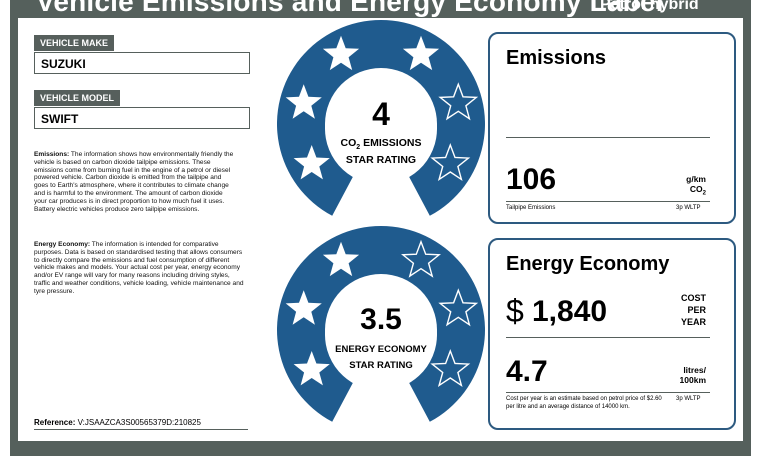 The height and width of the screenshot is (456, 762). I want to click on economy-footer-right: 3p WLTP, so click(688, 399).